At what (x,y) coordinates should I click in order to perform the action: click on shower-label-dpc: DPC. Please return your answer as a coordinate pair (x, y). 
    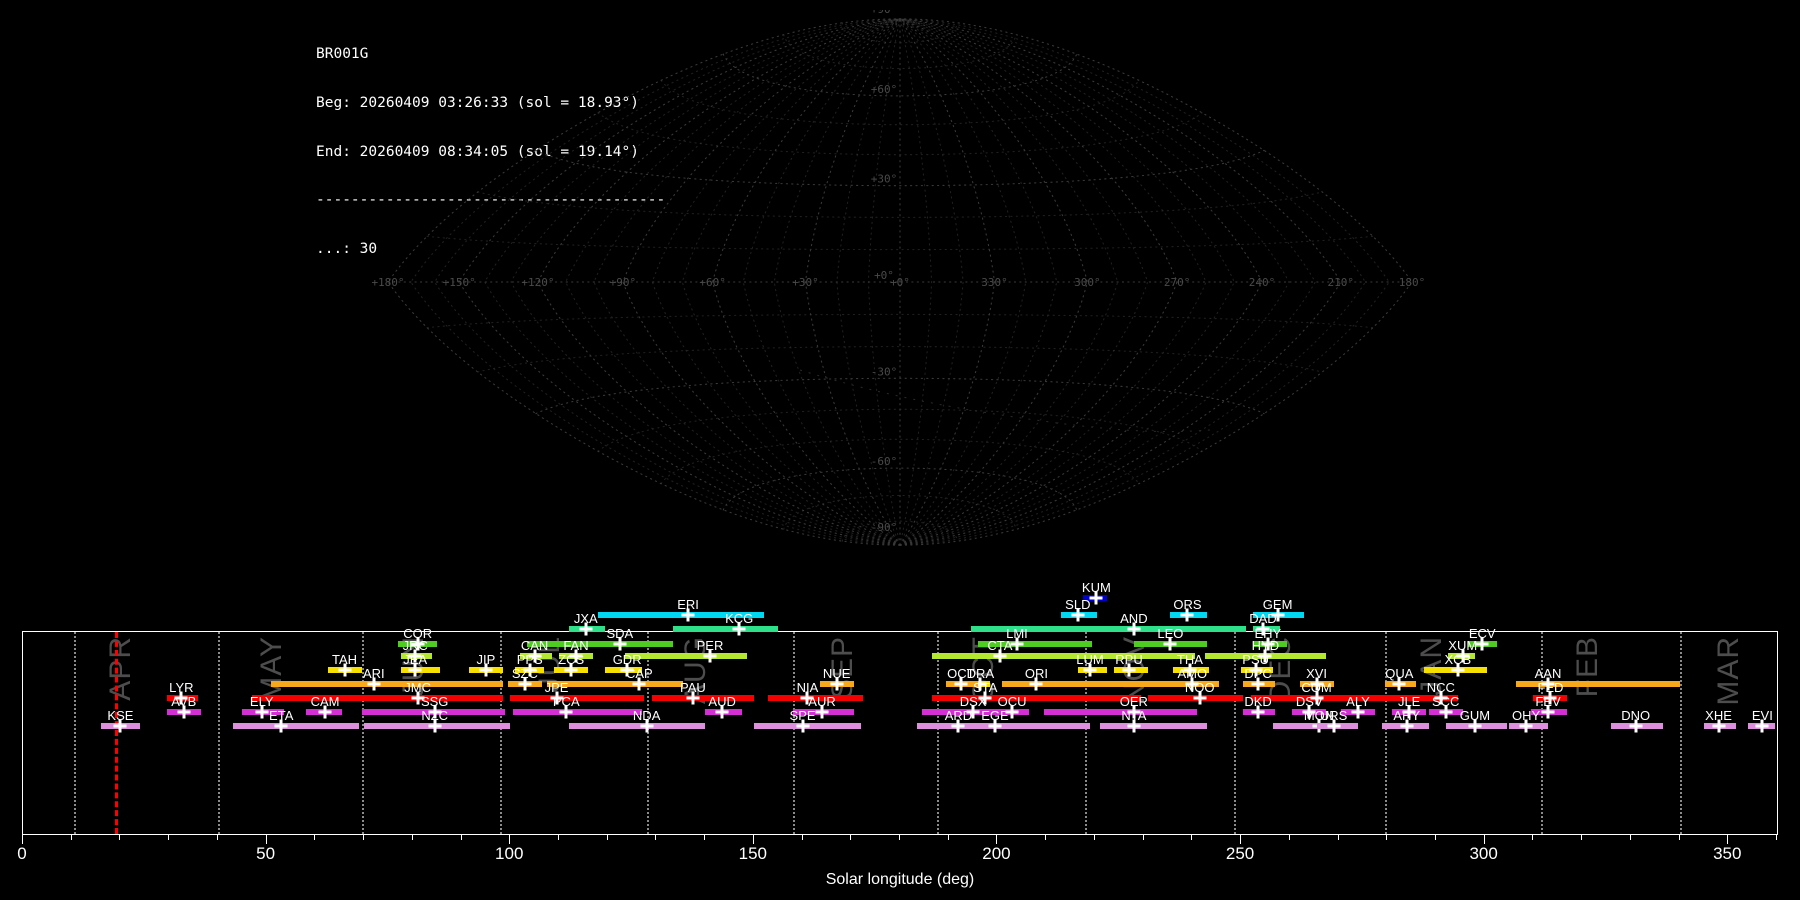
    Looking at the image, I should click on (1258, 673).